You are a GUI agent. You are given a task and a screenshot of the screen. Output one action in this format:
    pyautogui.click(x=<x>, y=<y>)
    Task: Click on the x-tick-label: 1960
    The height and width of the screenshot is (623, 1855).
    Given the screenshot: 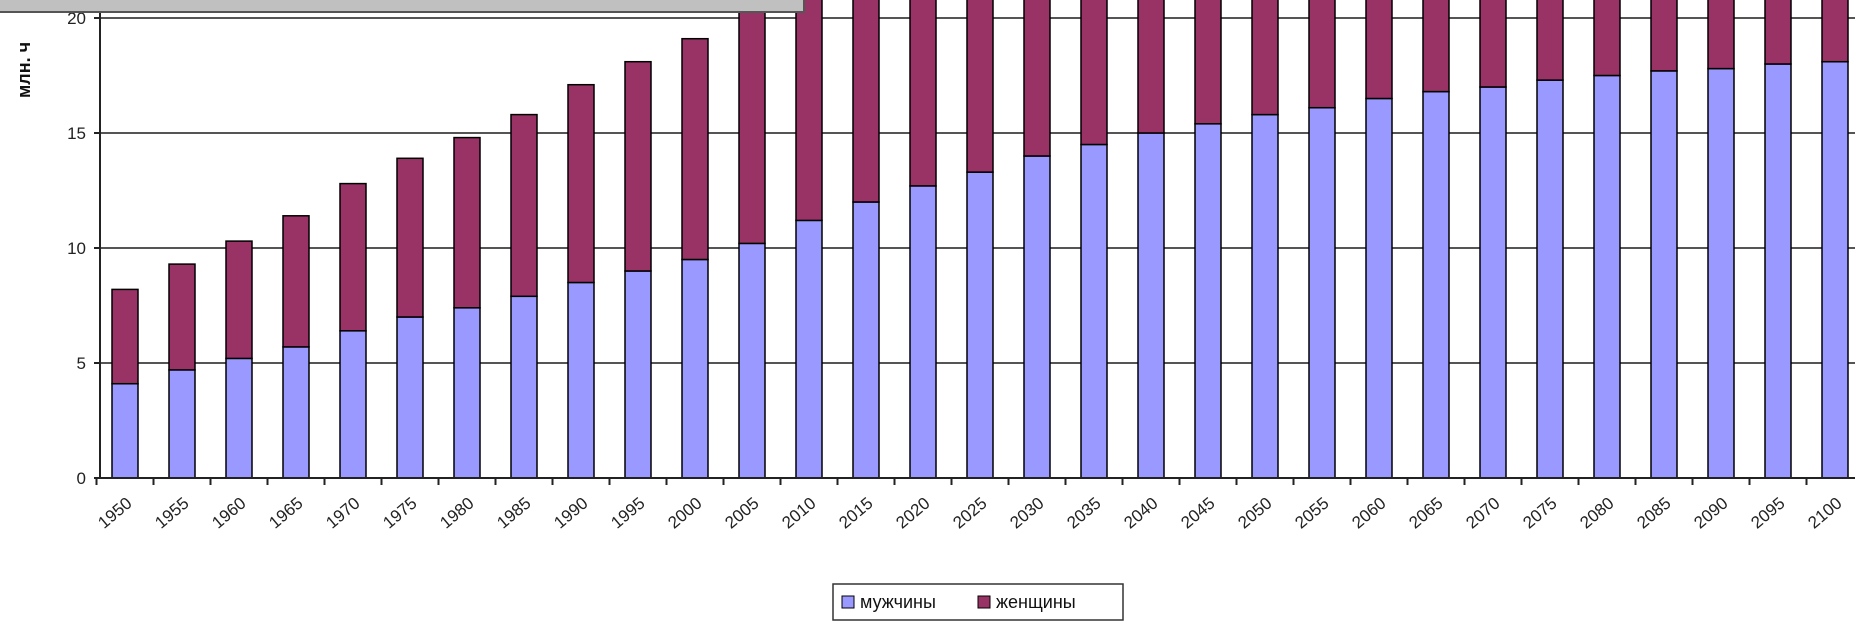 What is the action you would take?
    pyautogui.click(x=228, y=513)
    